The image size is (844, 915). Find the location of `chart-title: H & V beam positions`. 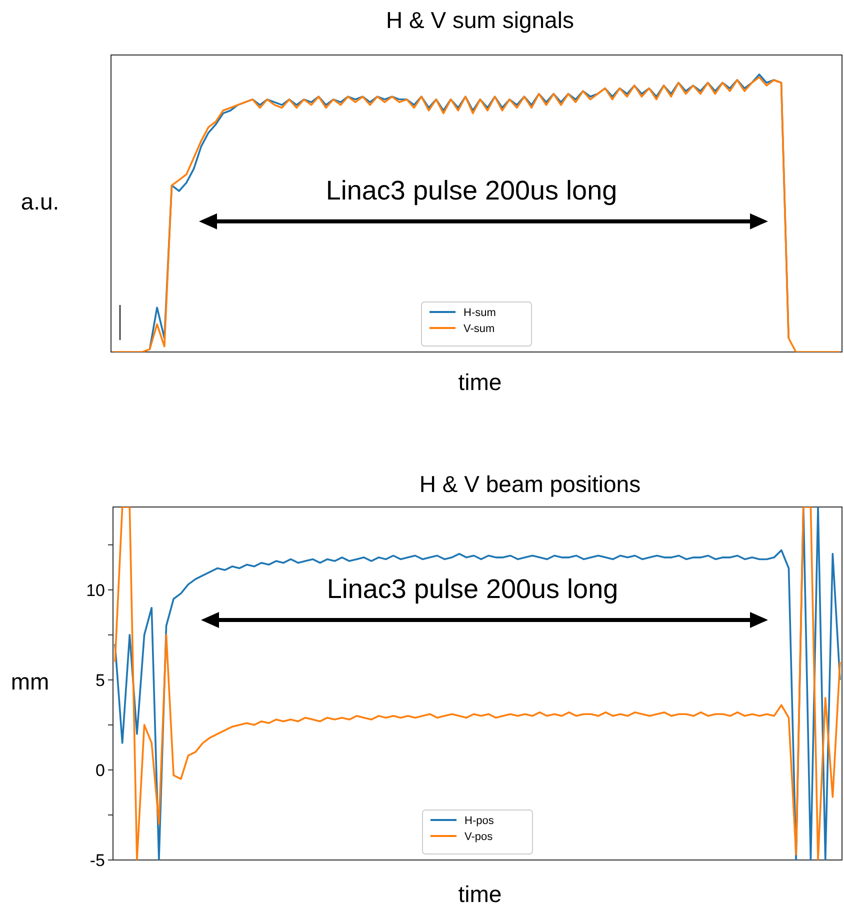

chart-title: H & V beam positions is located at coordinates (530, 484).